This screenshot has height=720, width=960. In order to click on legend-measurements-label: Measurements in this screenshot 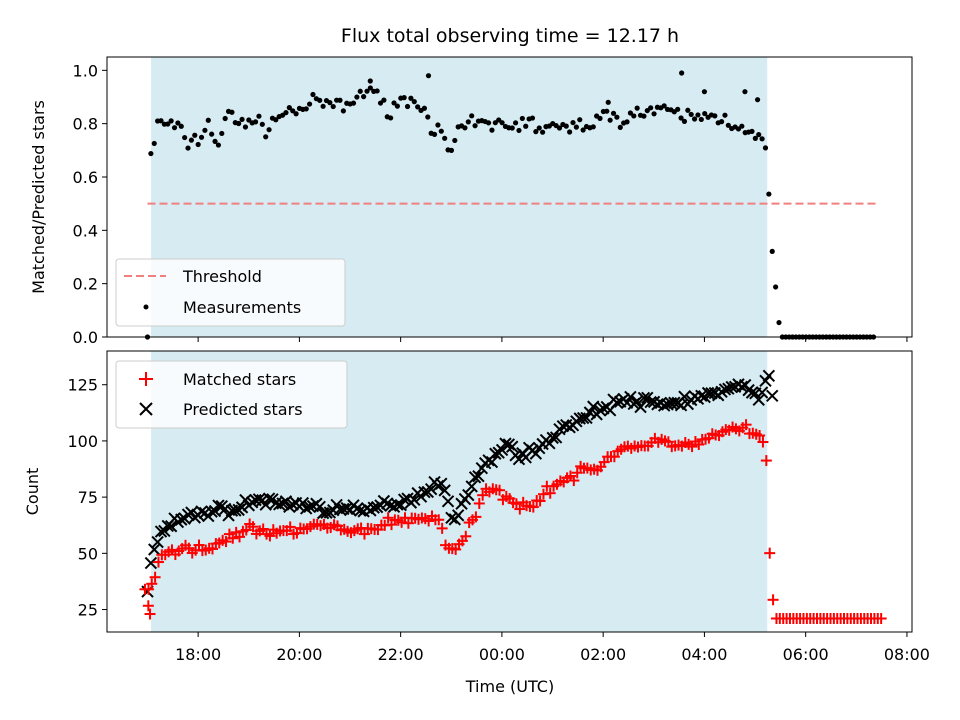, I will do `click(242, 307)`.